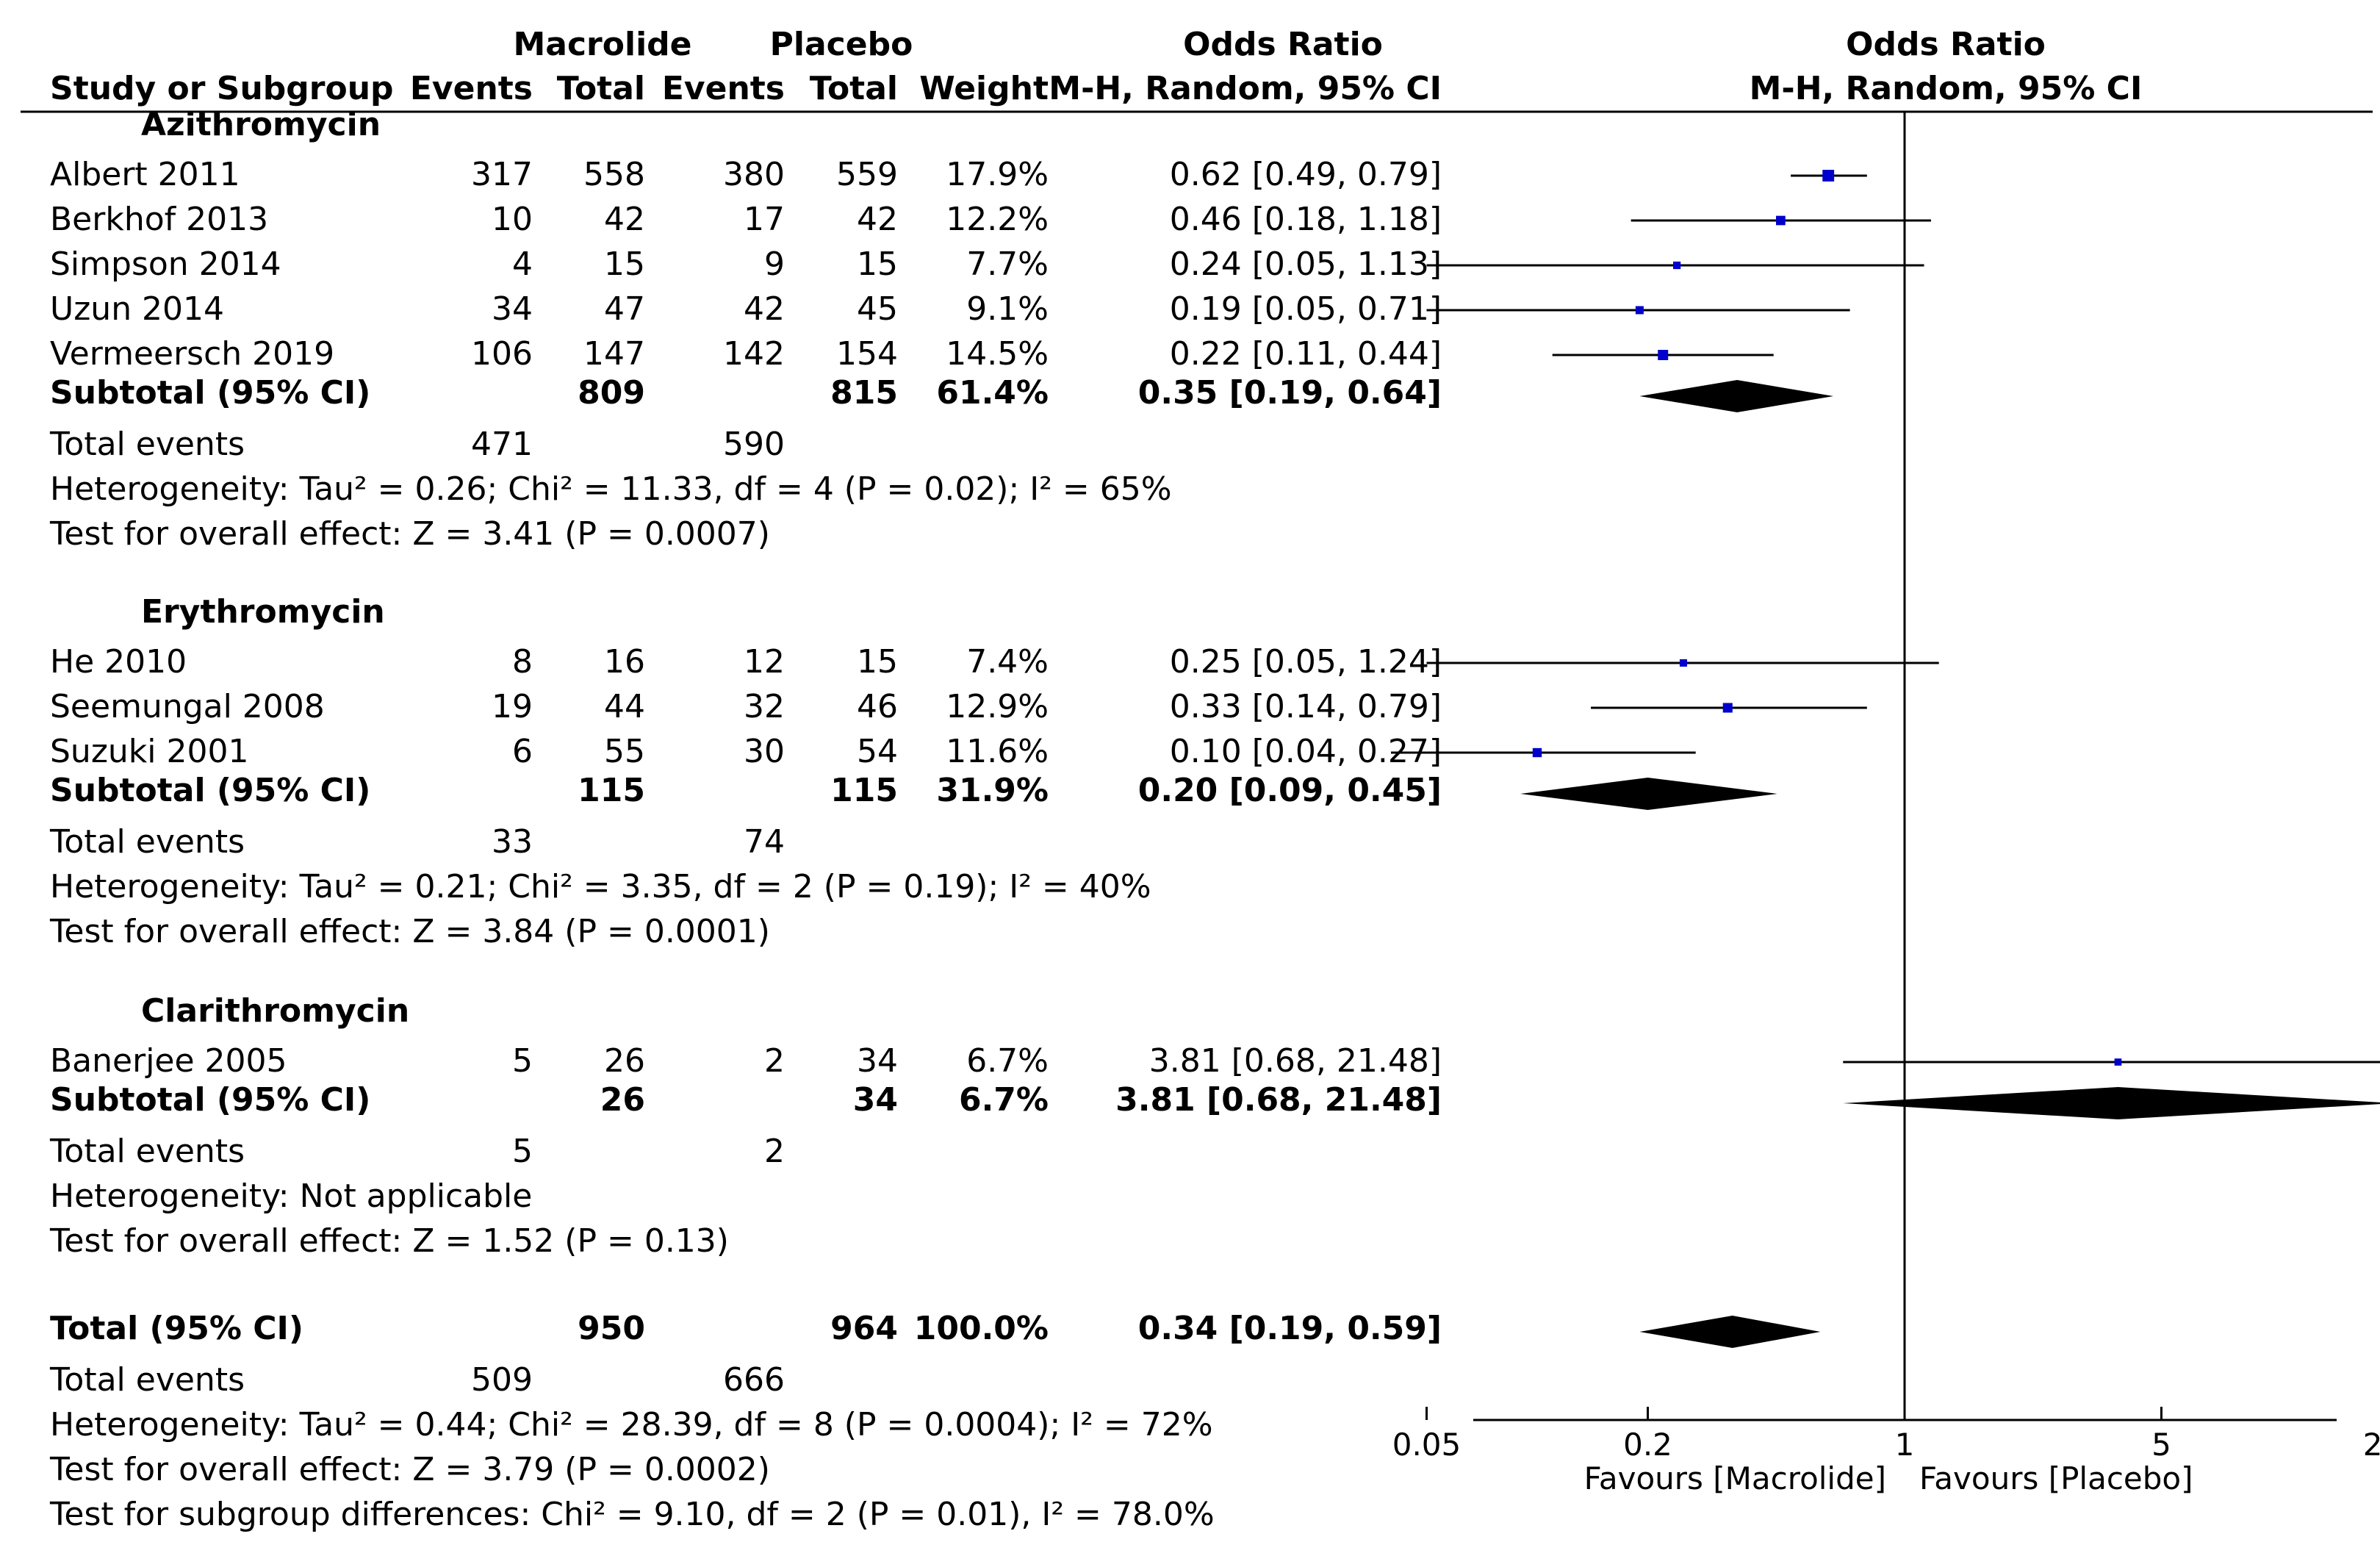  I want to click on weight-cell: 12.2%, so click(997, 219).